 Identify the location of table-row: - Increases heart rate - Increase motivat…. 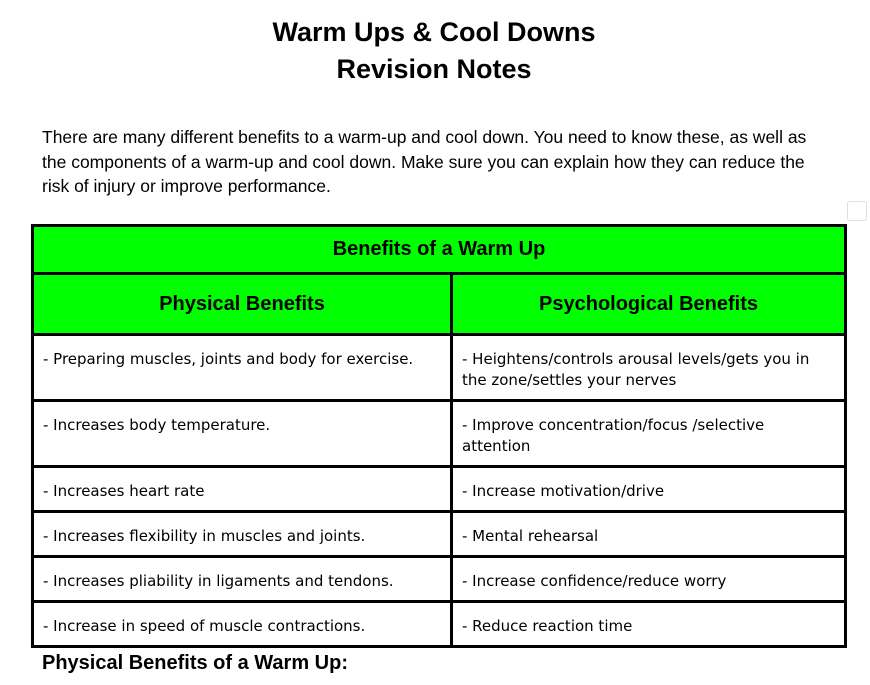
(439, 489).